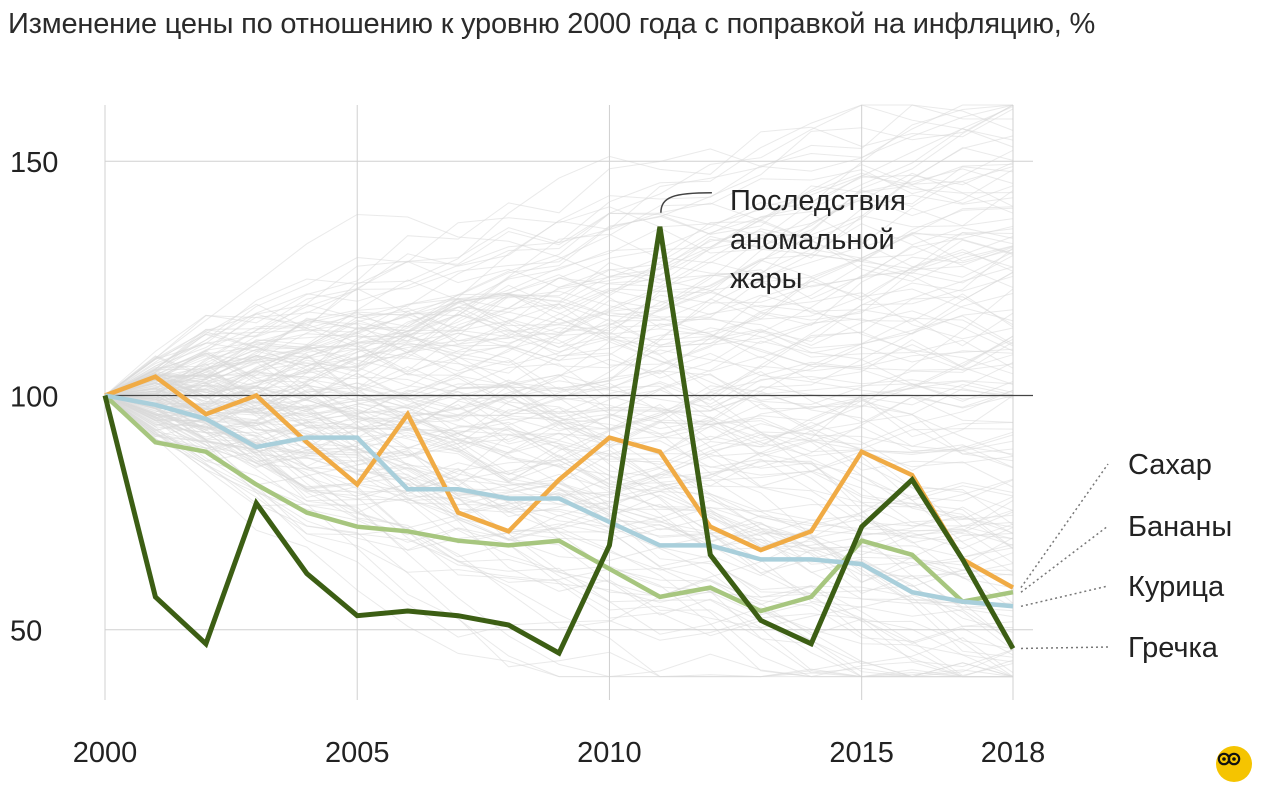 This screenshot has width=1266, height=794. I want to click on y-tick-label: 100, so click(34, 397).